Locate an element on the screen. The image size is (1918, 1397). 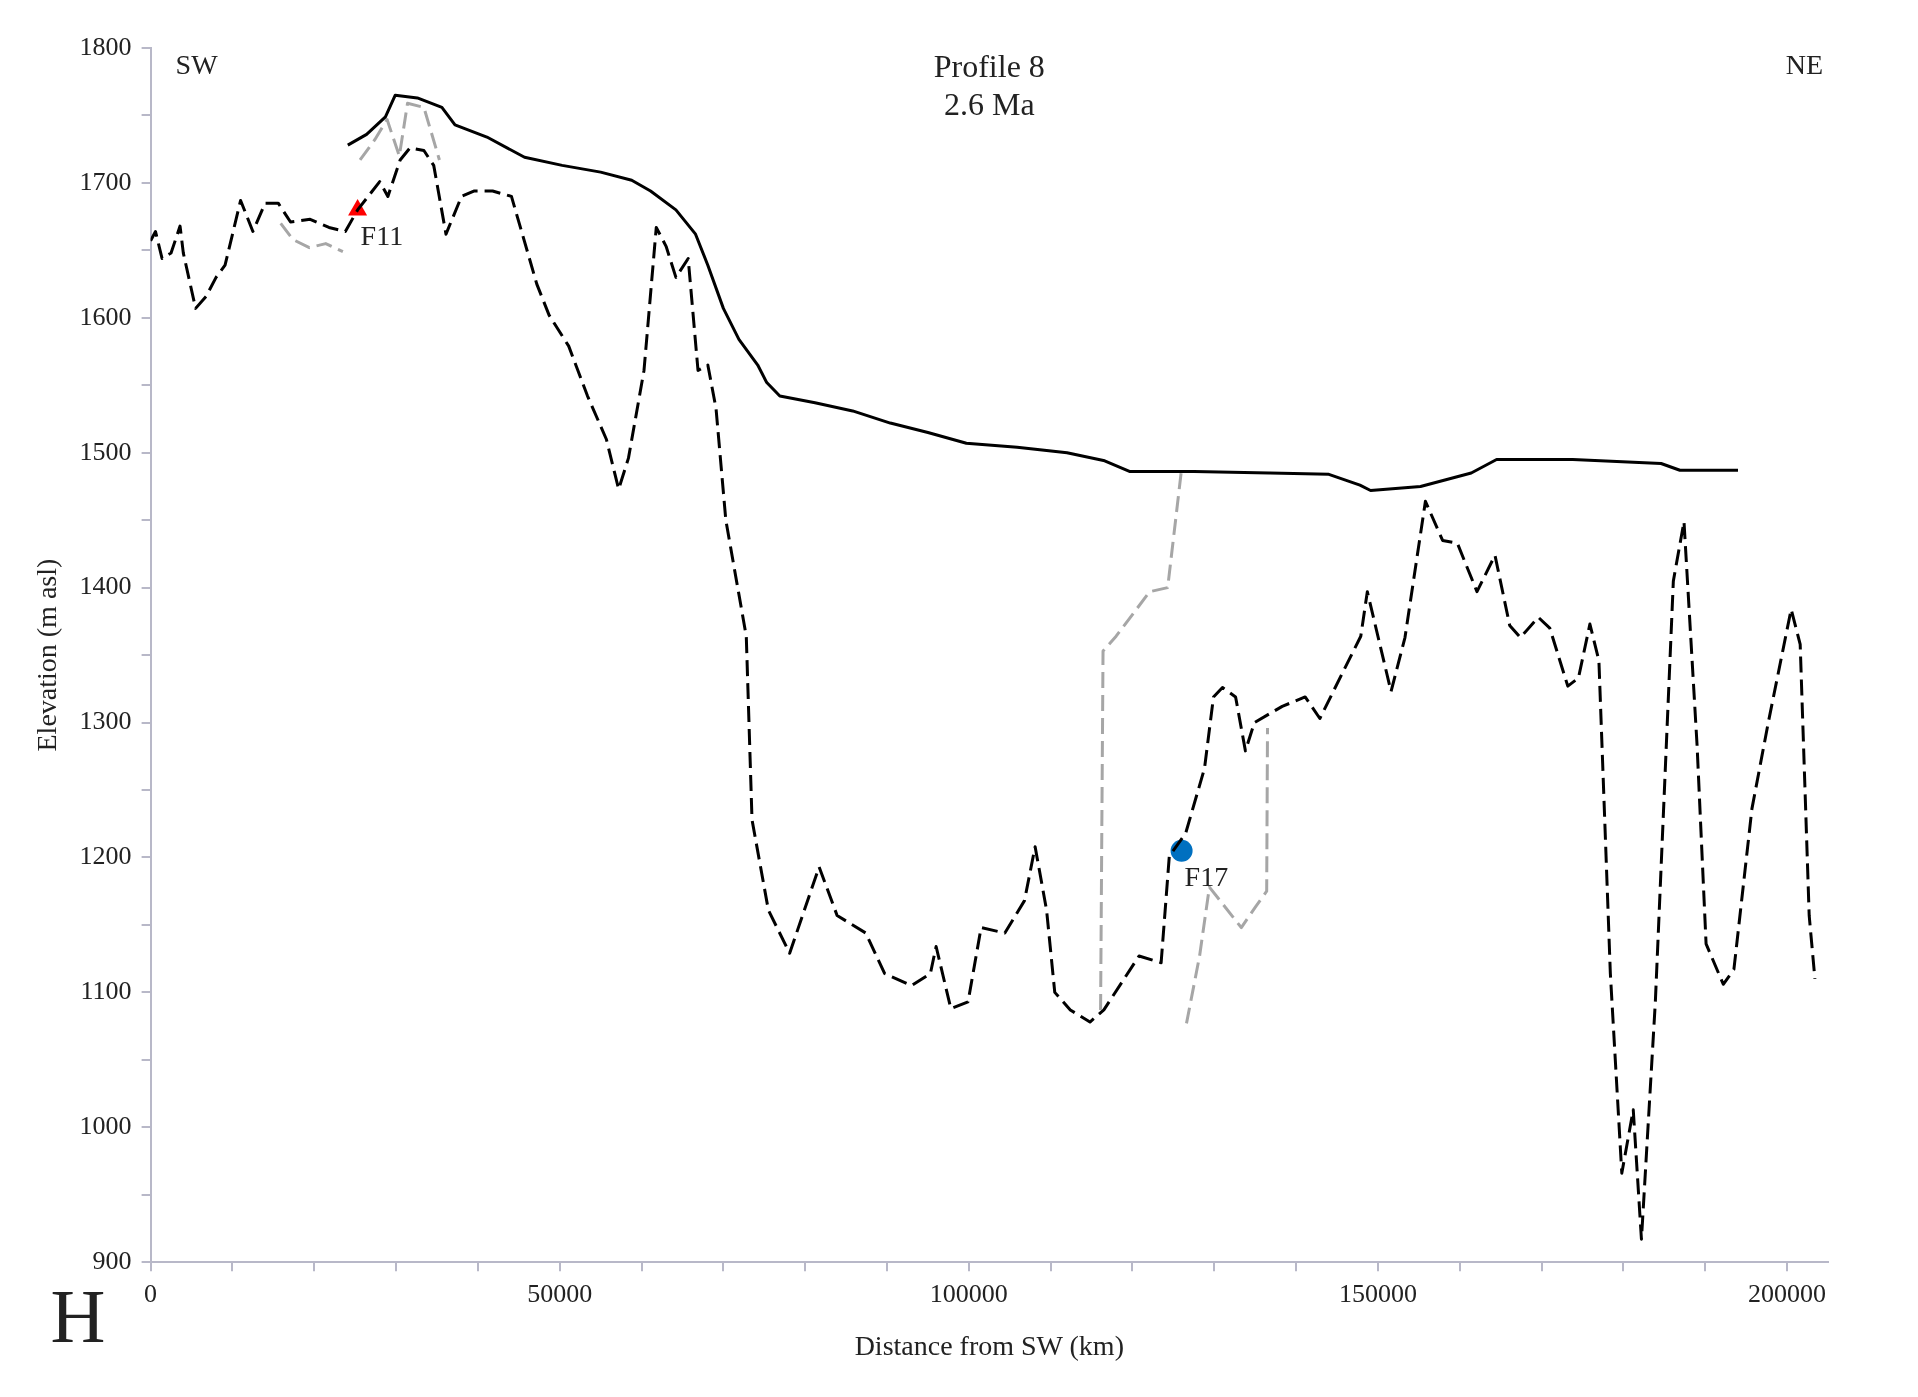
annotation: F17 is located at coordinates (1206, 877).